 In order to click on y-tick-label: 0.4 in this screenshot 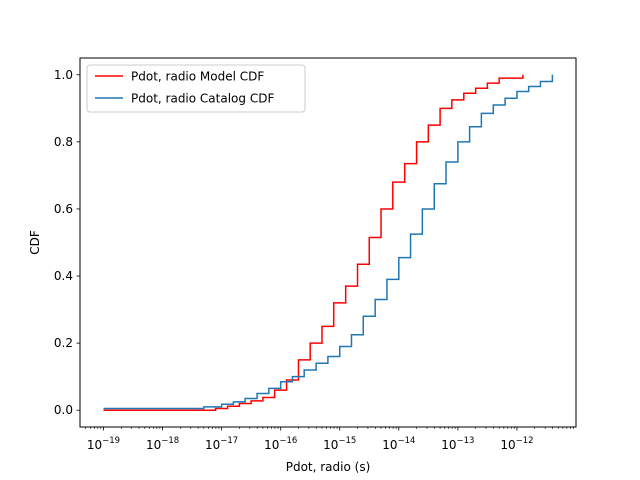, I will do `click(63, 276)`.